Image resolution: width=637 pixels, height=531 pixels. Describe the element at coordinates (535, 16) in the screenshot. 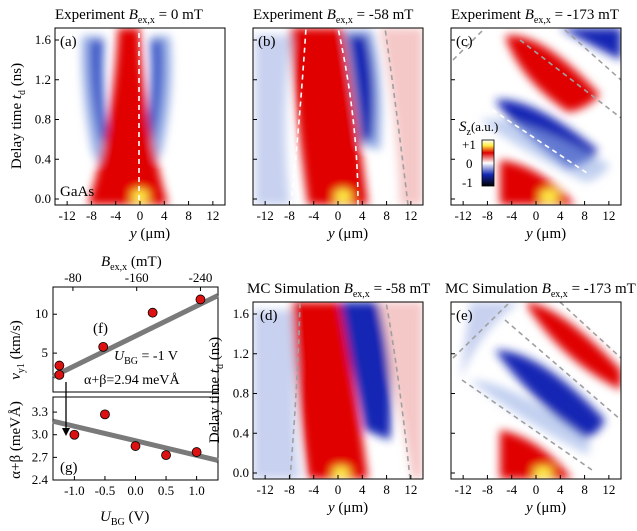

I see `panel-c-title: Experiment Bex,x = -173 mT` at that location.